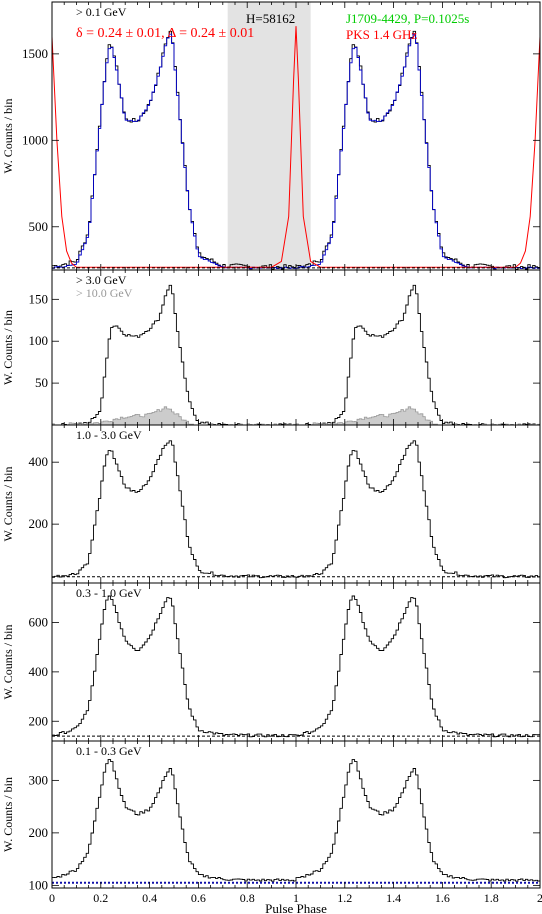 The height and width of the screenshot is (914, 542). What do you see at coordinates (109, 435) in the screenshot?
I see `energy-band-label: 1.0 - 3.0 GeV` at bounding box center [109, 435].